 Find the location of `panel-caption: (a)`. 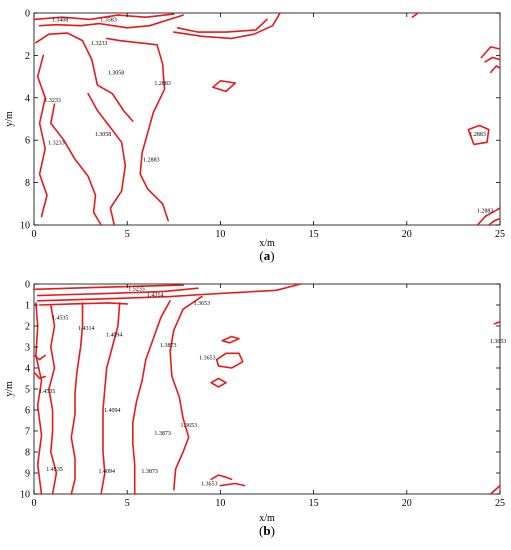

panel-caption: (a) is located at coordinates (266, 255).